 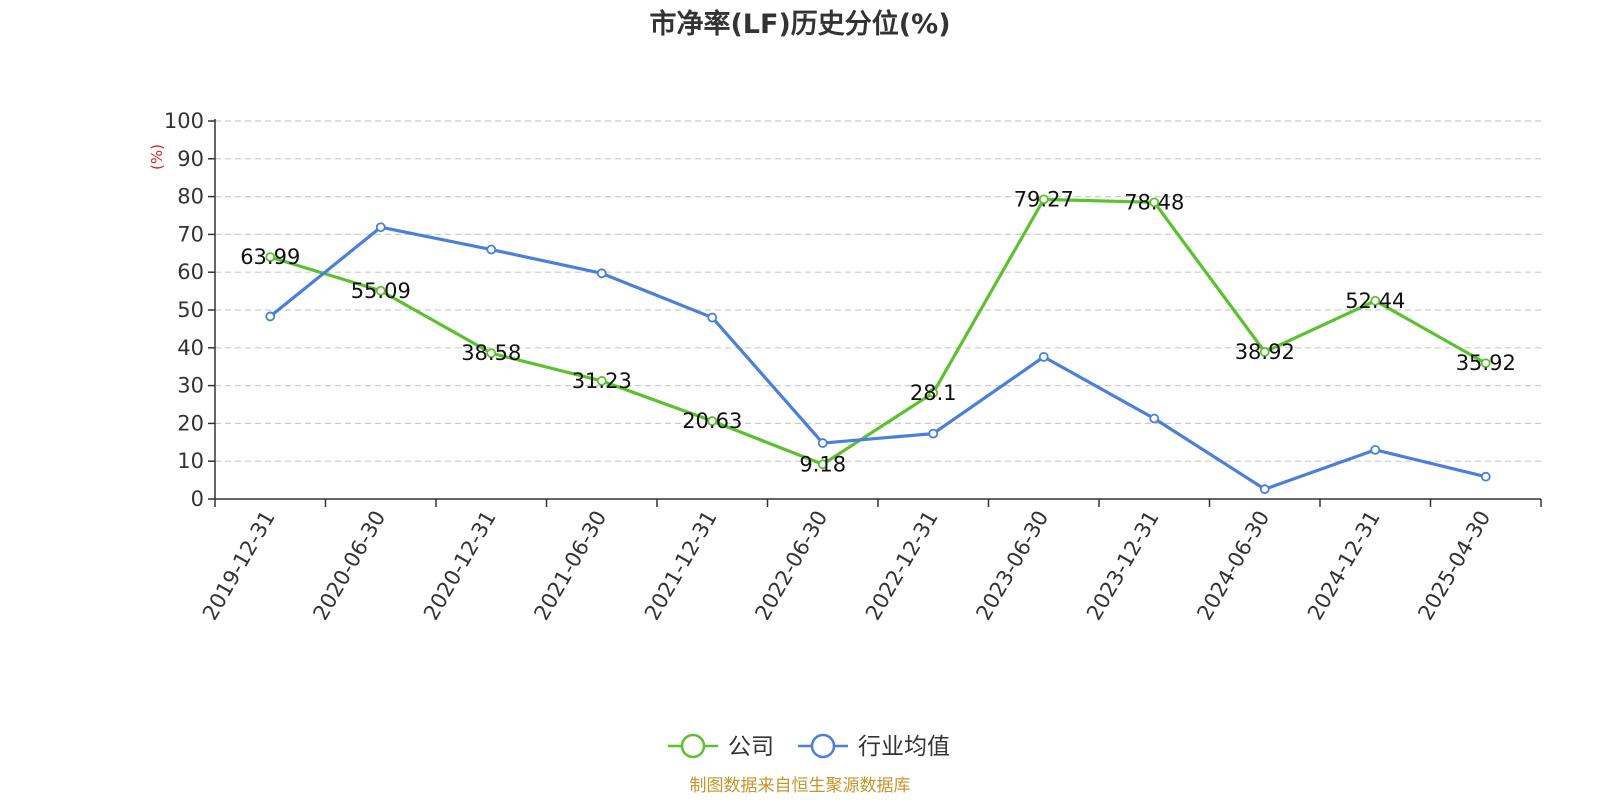 What do you see at coordinates (751, 747) in the screenshot?
I see `legend-label: 公司` at bounding box center [751, 747].